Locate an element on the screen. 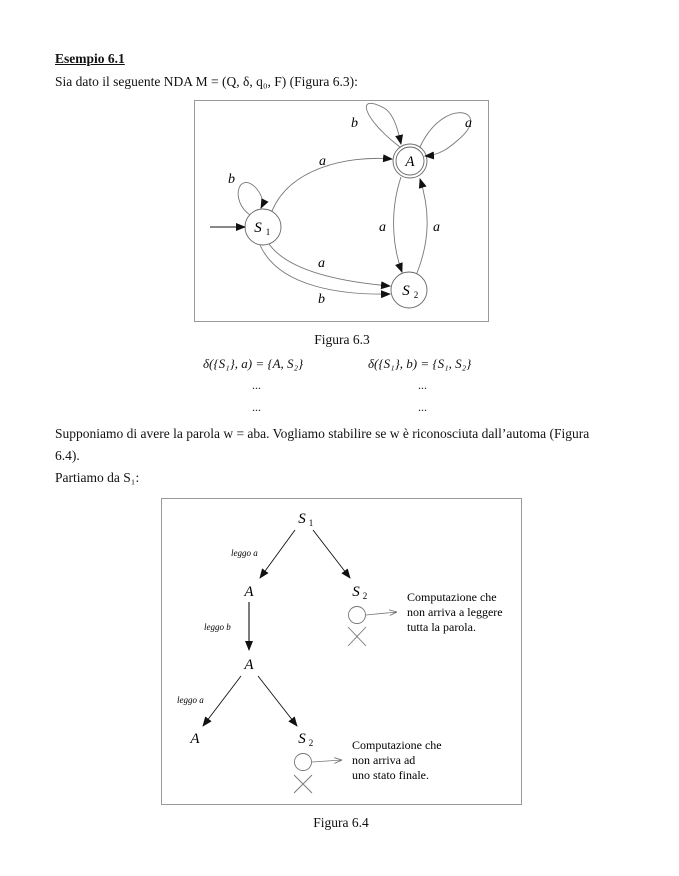  note2-line3: uno stato finale. is located at coordinates (390, 775).